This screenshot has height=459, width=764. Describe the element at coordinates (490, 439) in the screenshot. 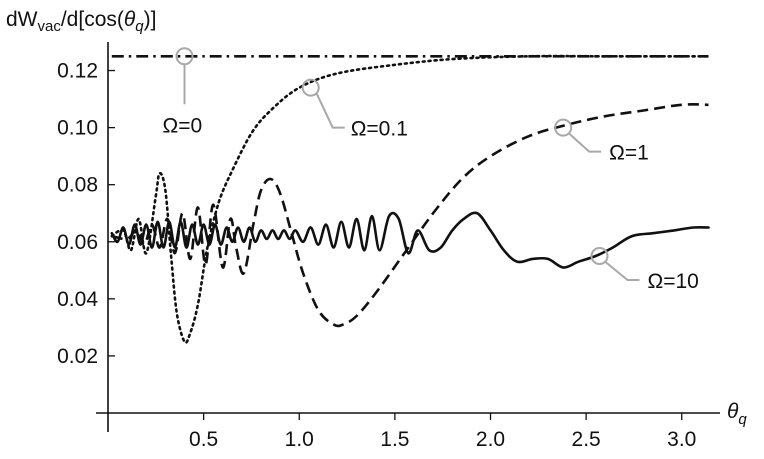

I see `x-tick-label-3: 2.0` at that location.